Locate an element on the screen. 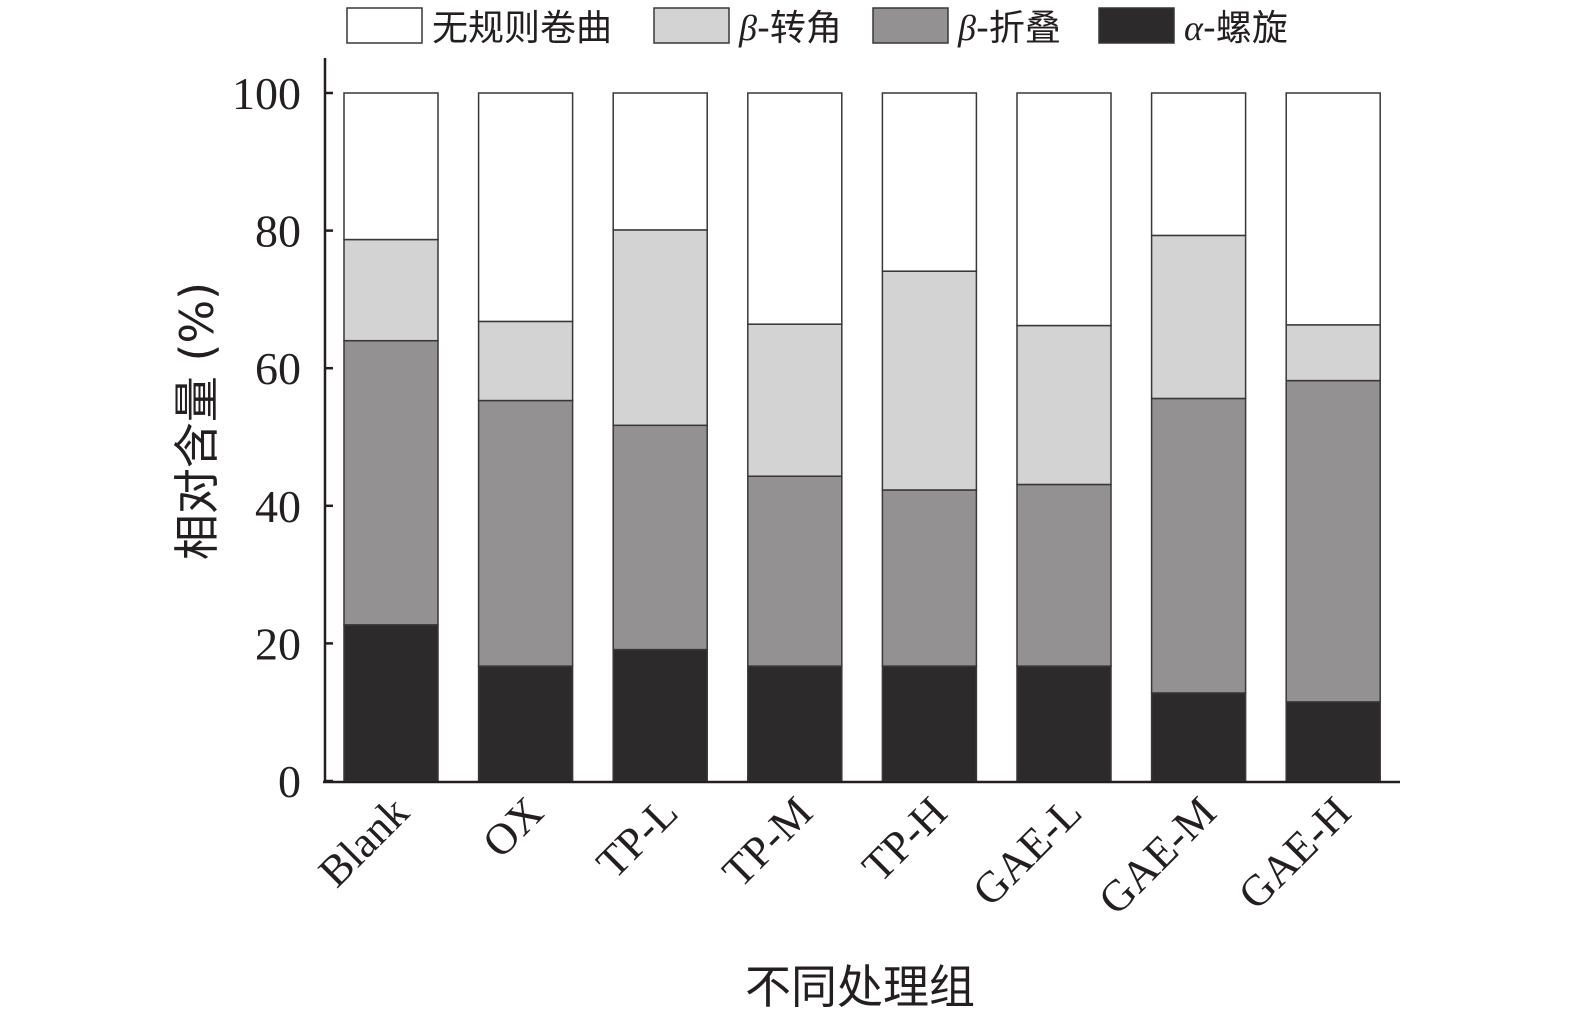  y-ticks: 0 20 40 60 80 100 is located at coordinates (282, 437).